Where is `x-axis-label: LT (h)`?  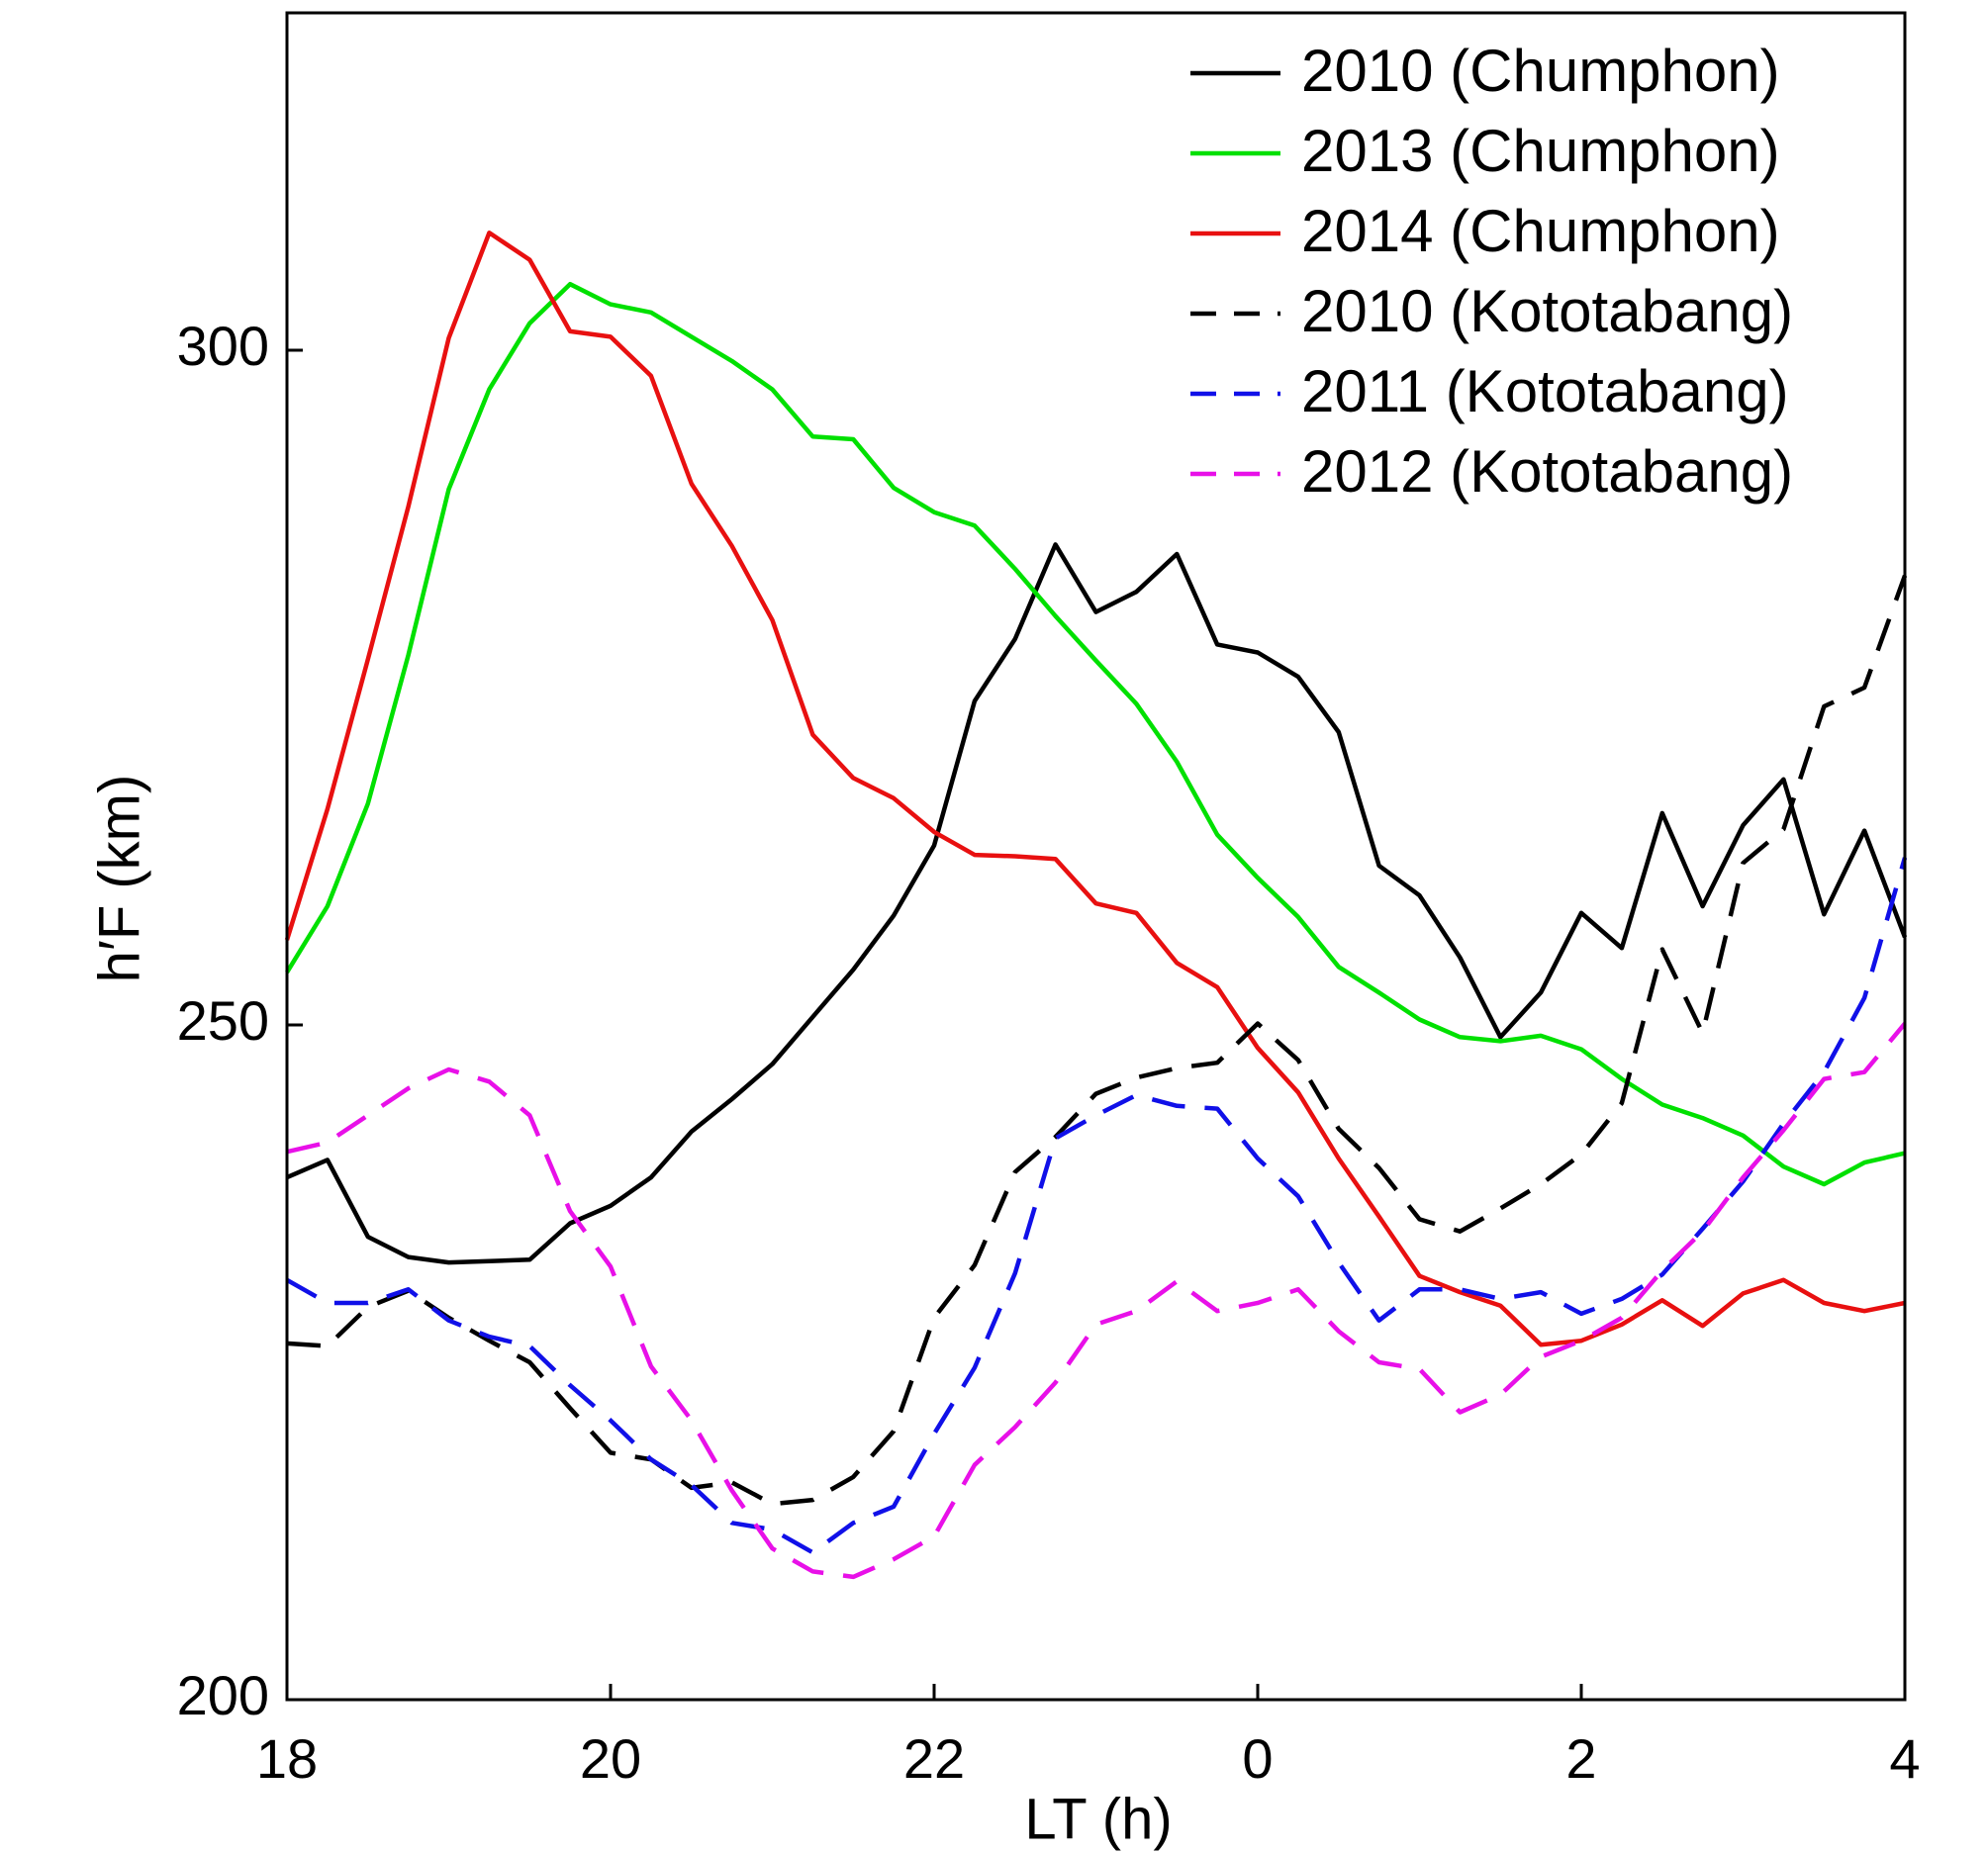
x-axis-label: LT (h) is located at coordinates (1098, 1819).